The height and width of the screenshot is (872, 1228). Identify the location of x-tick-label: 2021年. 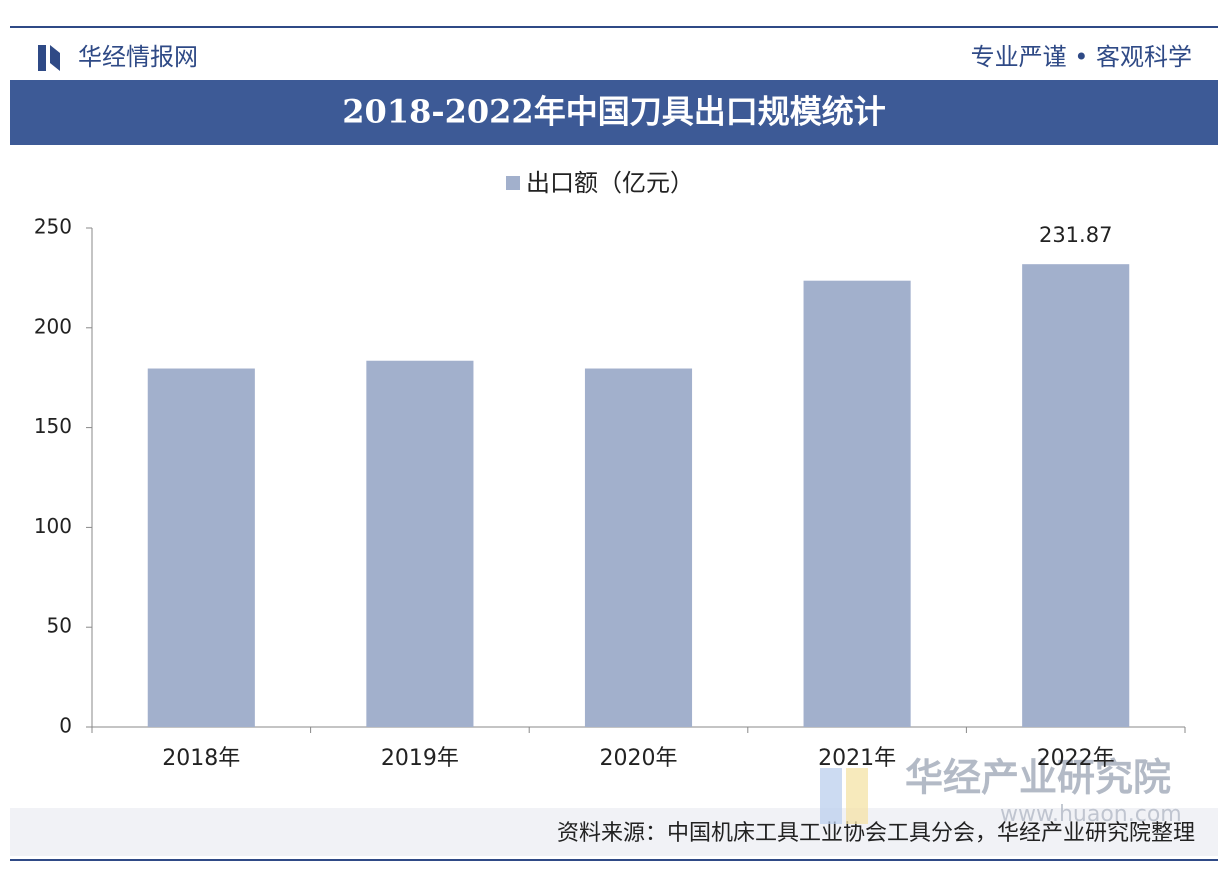
(857, 758).